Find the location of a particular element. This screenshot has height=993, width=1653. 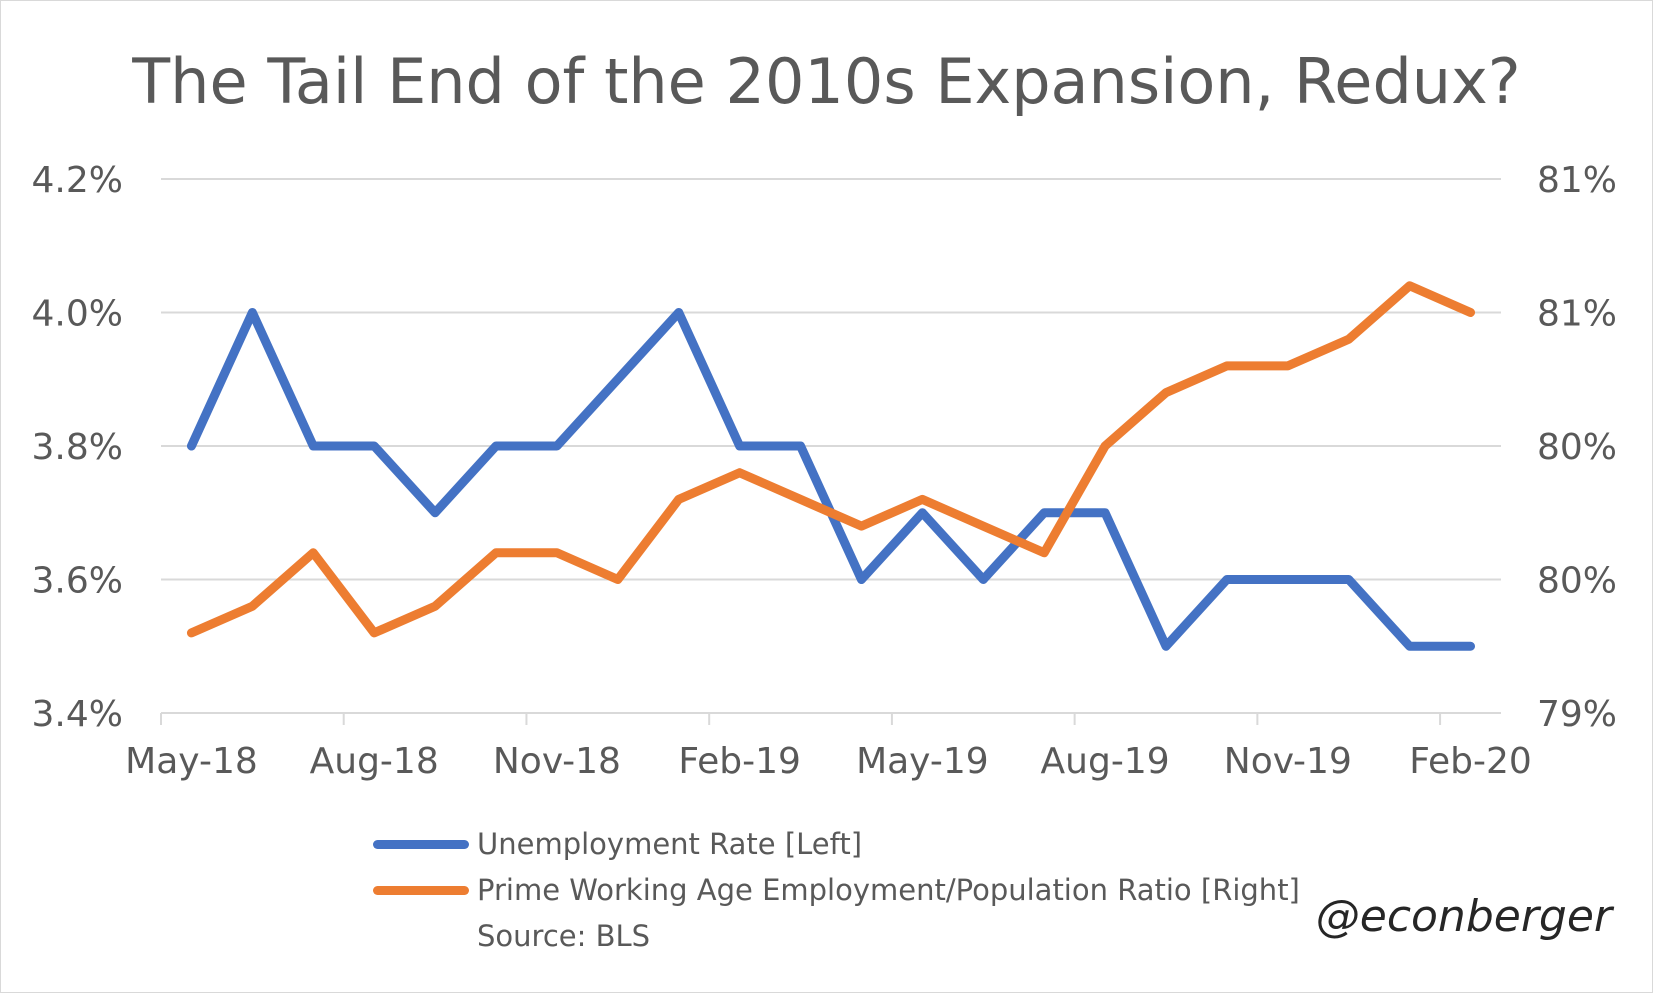

x-axis-tick-label: May-18 is located at coordinates (191, 761).